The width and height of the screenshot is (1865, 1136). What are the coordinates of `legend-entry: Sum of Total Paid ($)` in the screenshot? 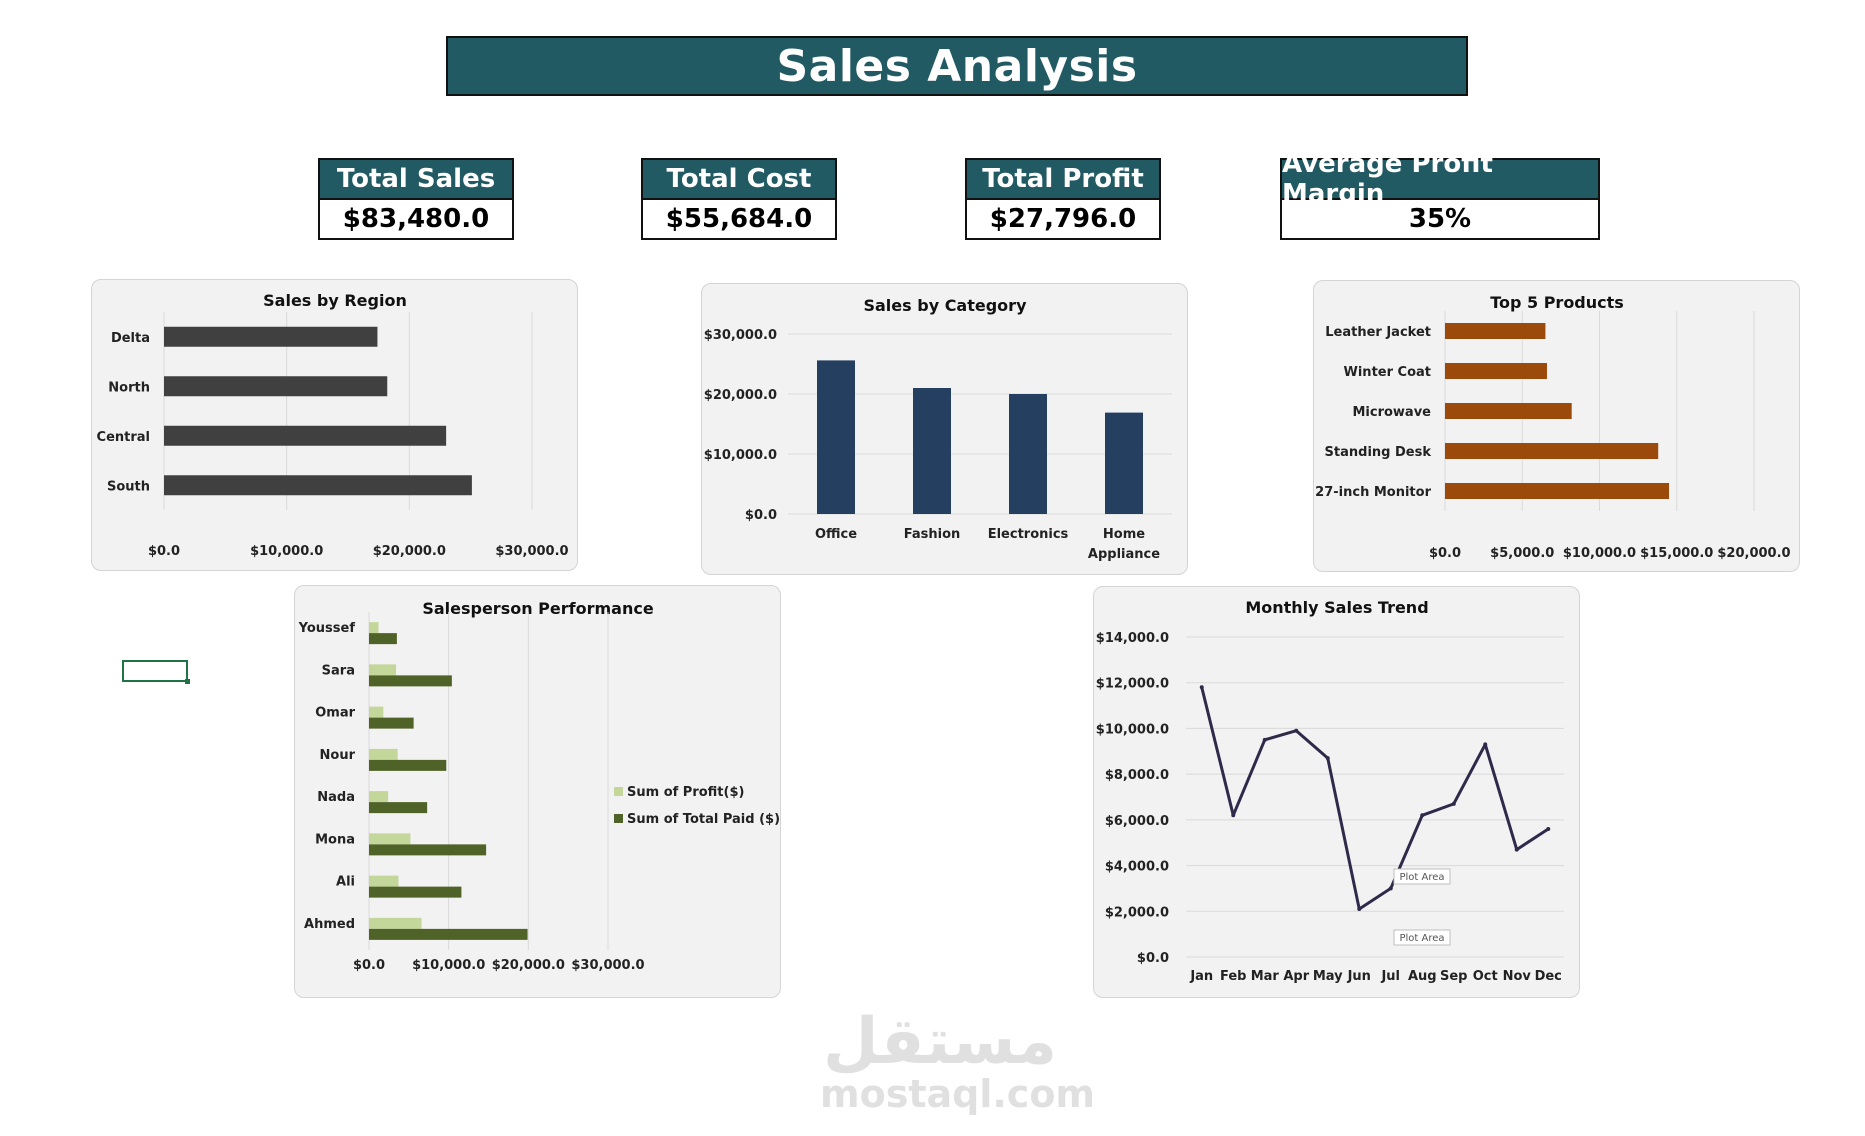 It's located at (703, 819).